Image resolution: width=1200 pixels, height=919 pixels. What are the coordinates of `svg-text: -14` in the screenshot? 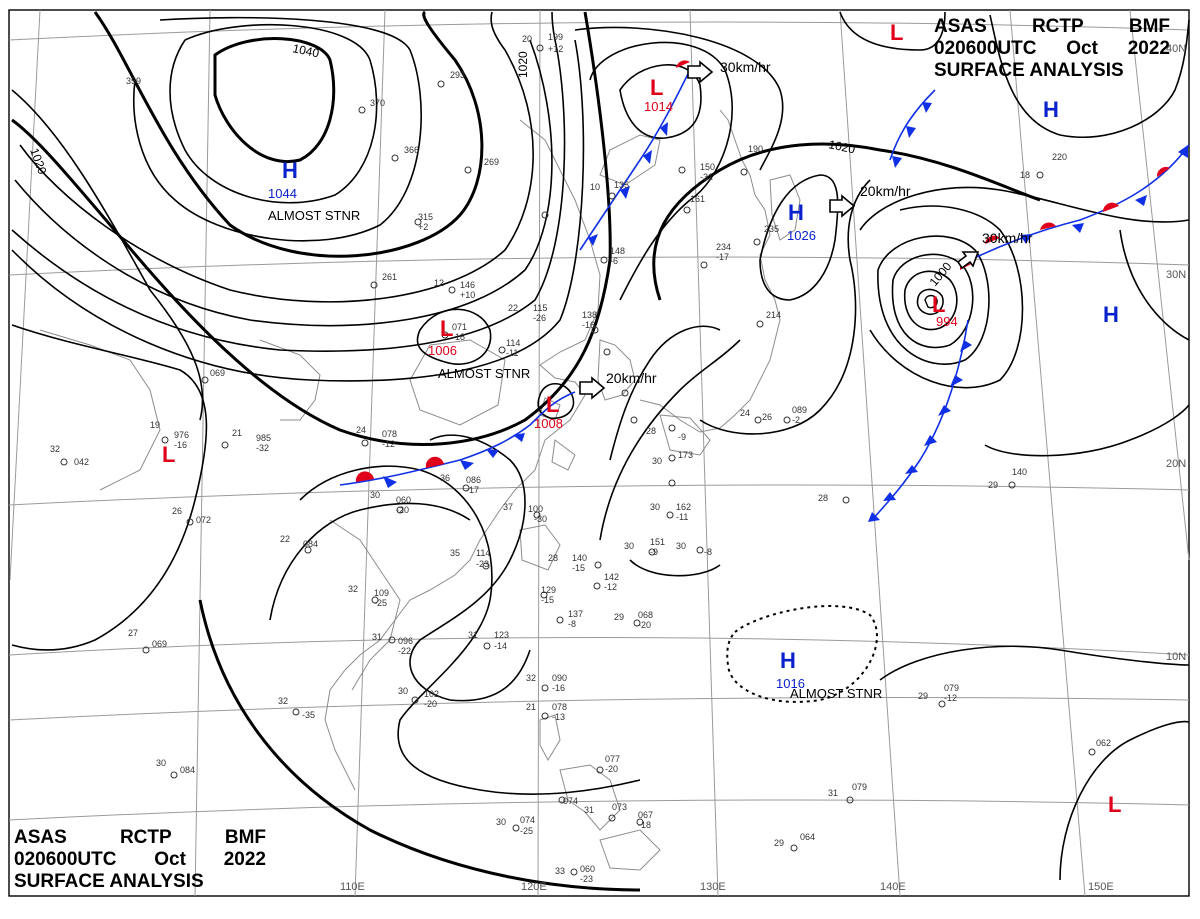 It's located at (500, 646).